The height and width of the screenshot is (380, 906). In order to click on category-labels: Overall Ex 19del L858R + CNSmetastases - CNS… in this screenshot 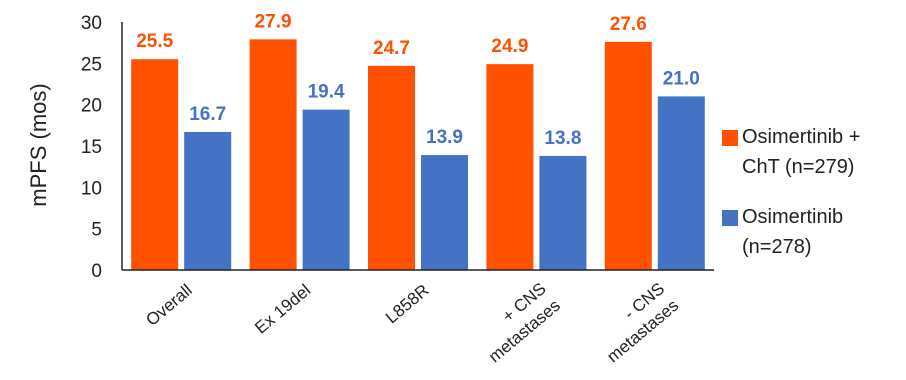, I will do `click(412, 322)`.